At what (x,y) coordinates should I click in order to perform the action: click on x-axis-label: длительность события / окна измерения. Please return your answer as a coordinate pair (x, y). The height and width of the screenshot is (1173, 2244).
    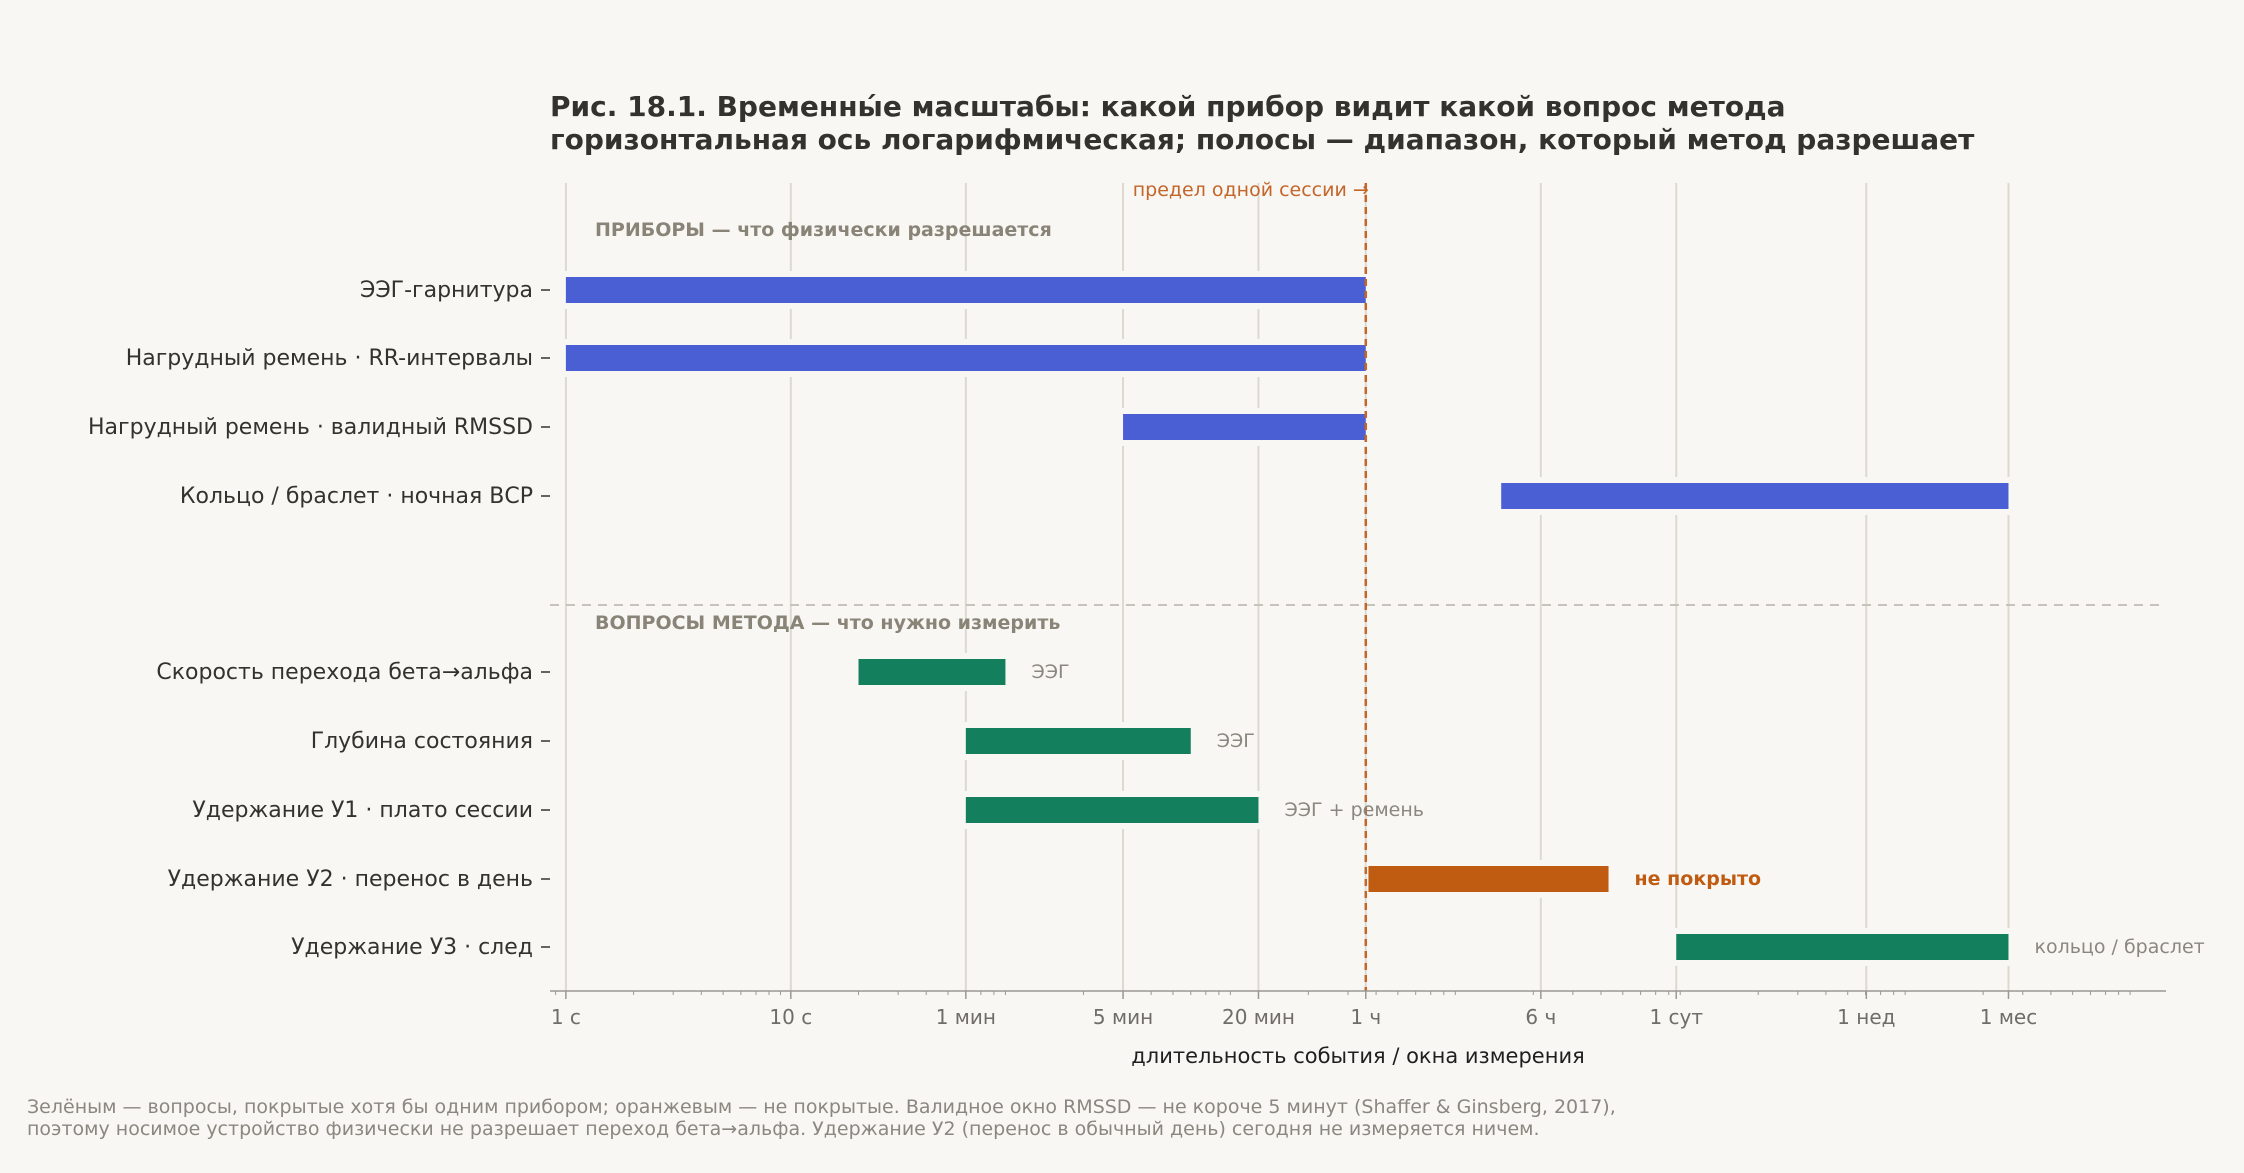
    Looking at the image, I should click on (1357, 1056).